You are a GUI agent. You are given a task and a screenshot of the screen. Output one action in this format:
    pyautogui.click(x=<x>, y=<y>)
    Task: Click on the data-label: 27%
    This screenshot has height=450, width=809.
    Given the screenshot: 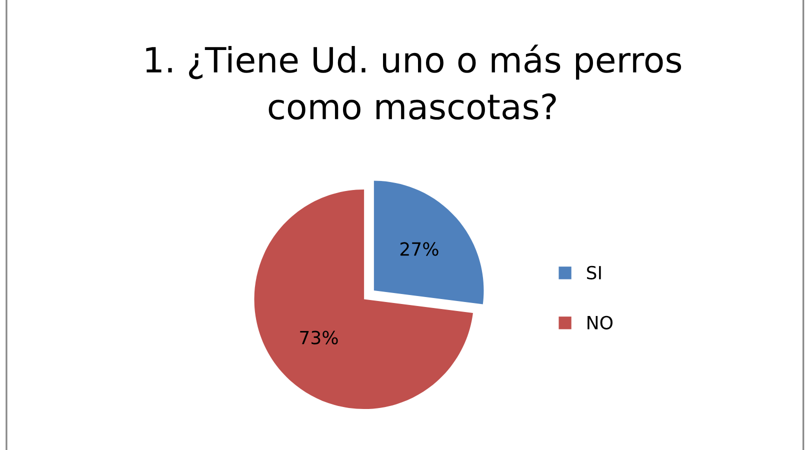 What is the action you would take?
    pyautogui.click(x=419, y=249)
    